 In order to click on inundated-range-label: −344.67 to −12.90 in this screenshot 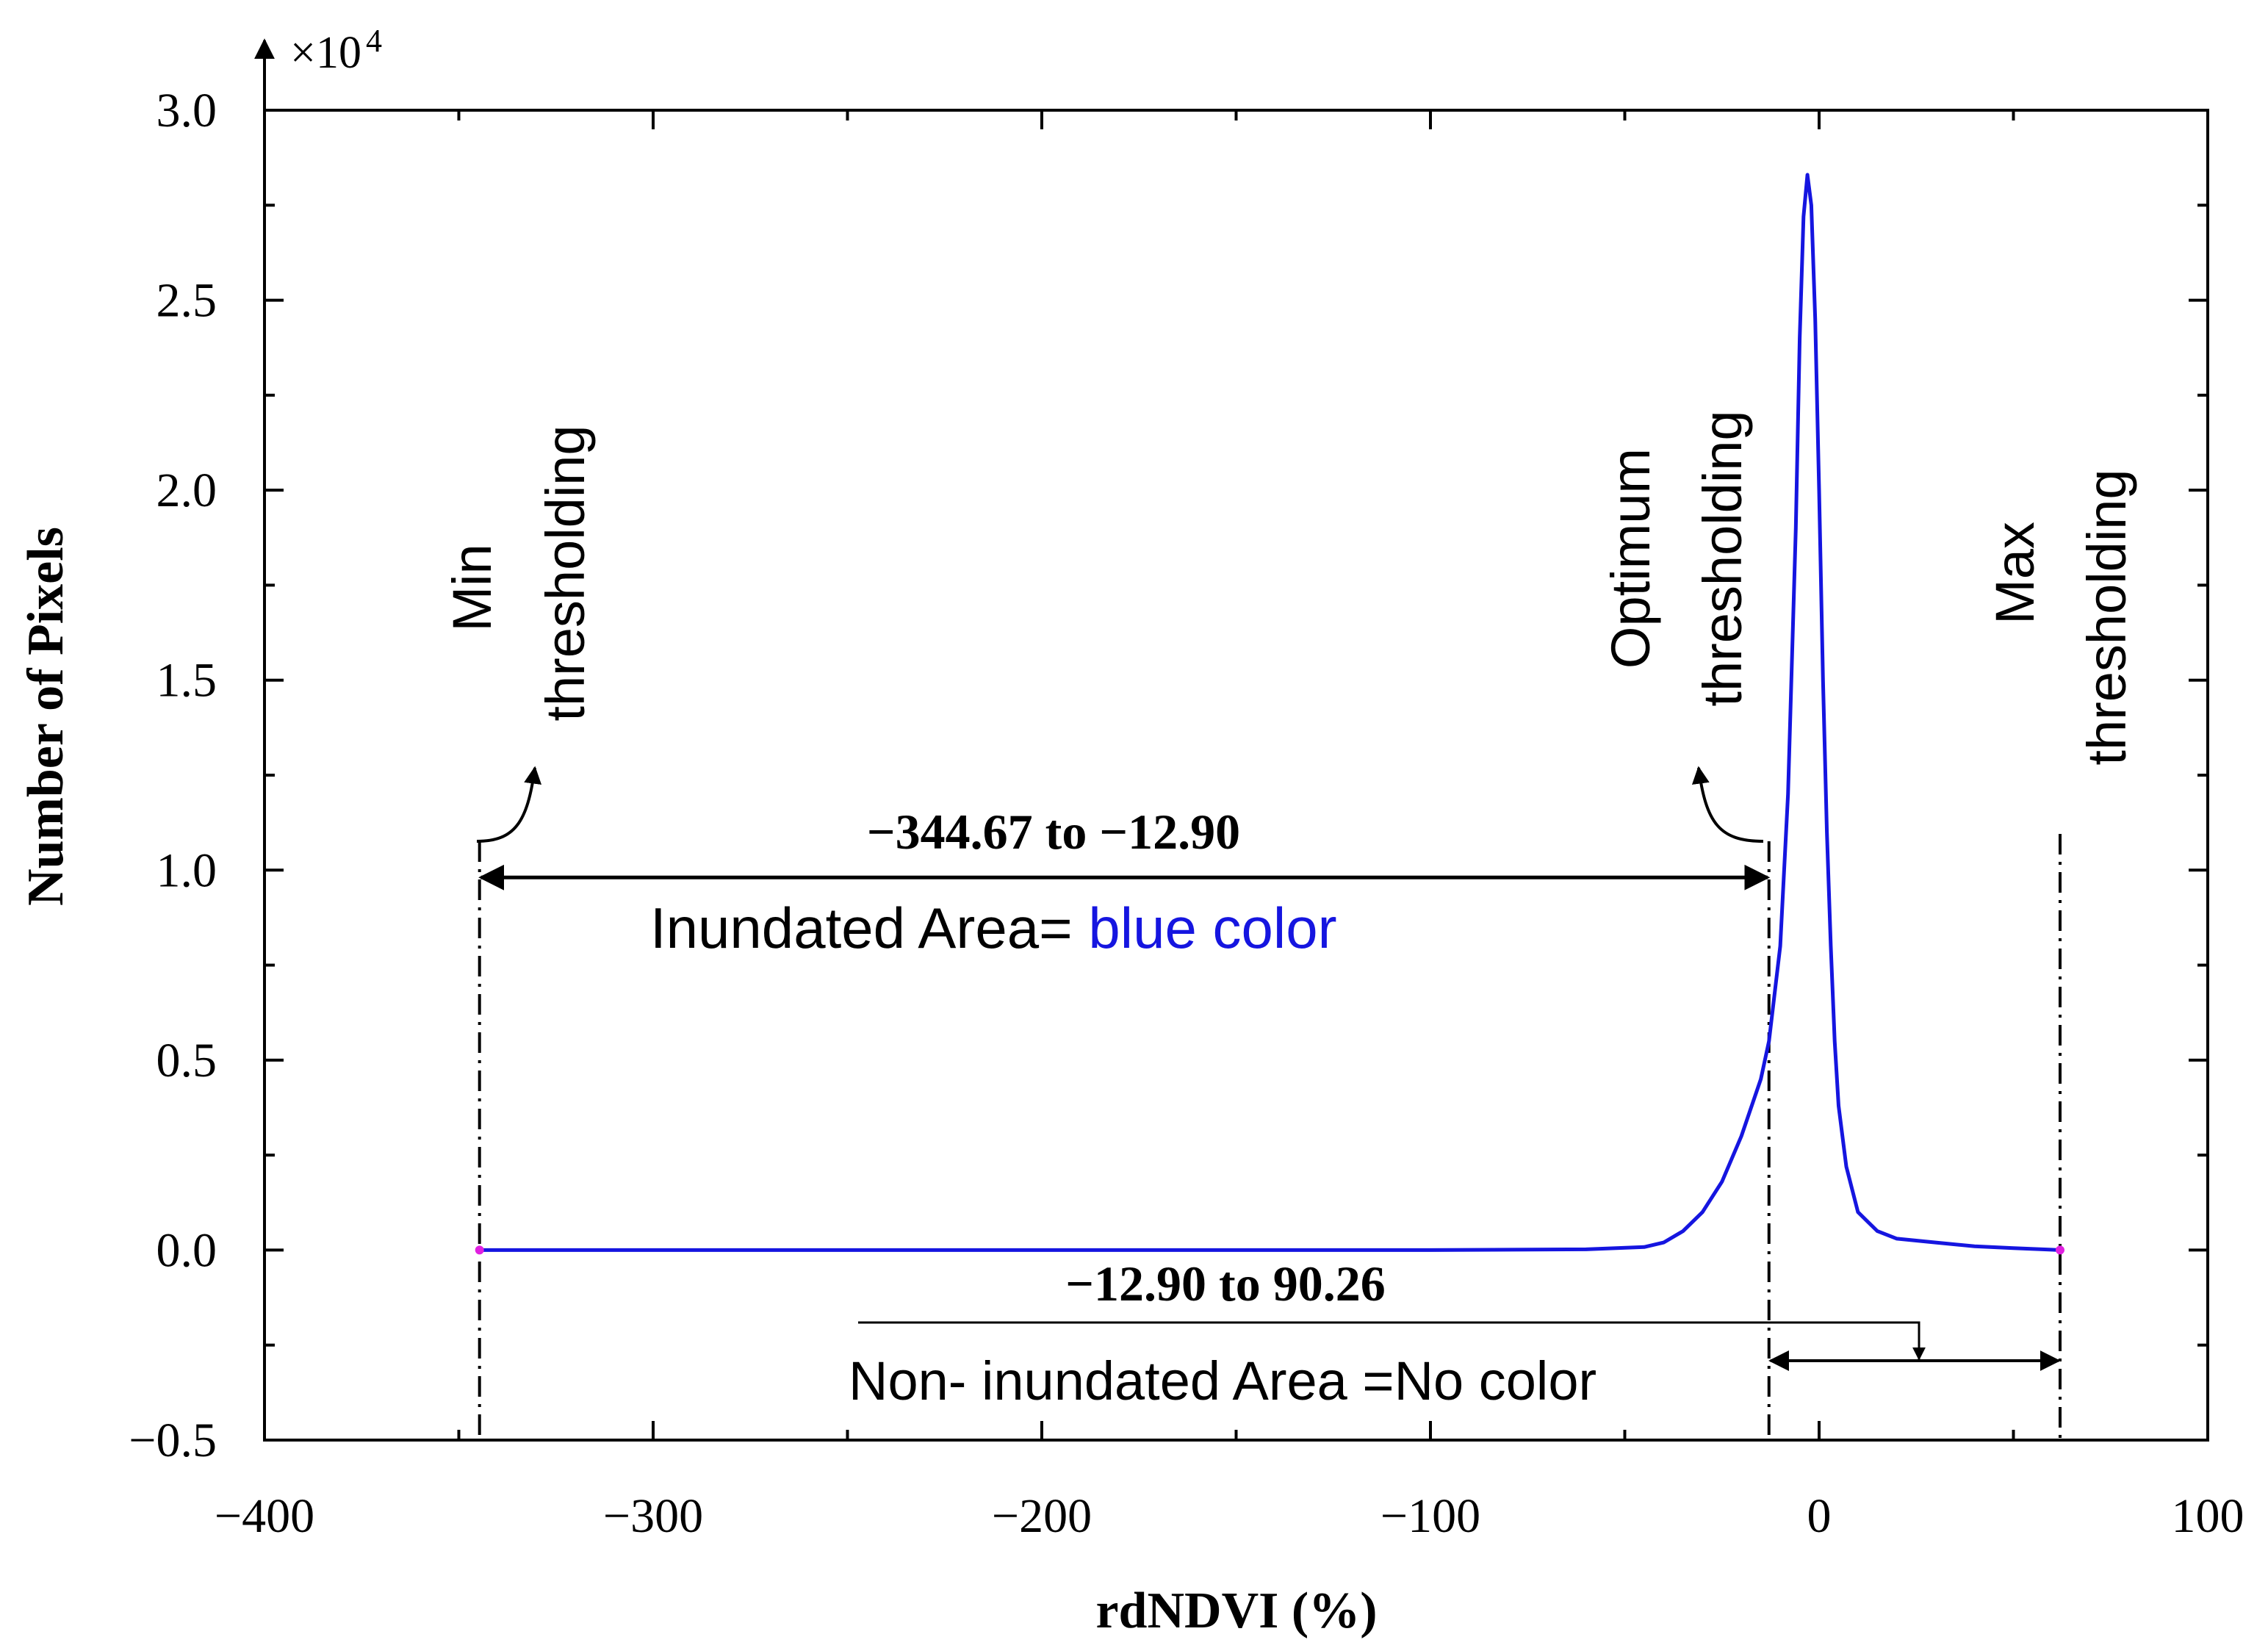, I will do `click(1054, 832)`.